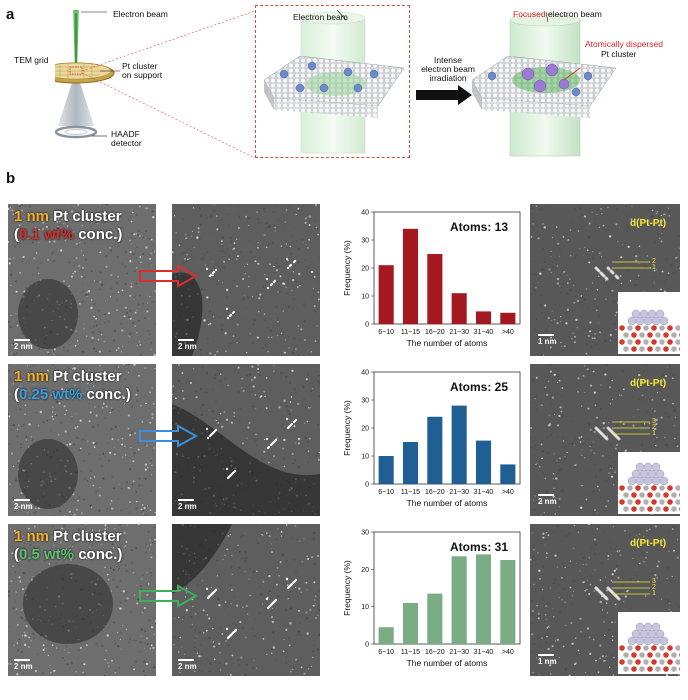 Image resolution: width=688 pixels, height=700 pixels. I want to click on label-haadf-detector: HAADF detector, so click(126, 138).